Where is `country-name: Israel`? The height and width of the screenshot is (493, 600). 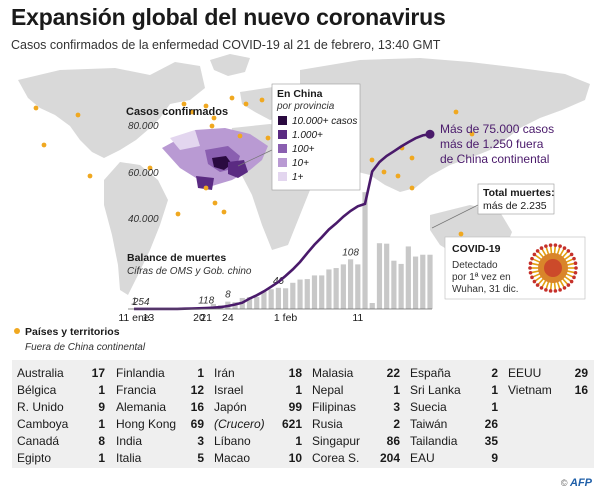 country-name: Israel is located at coordinates (229, 390).